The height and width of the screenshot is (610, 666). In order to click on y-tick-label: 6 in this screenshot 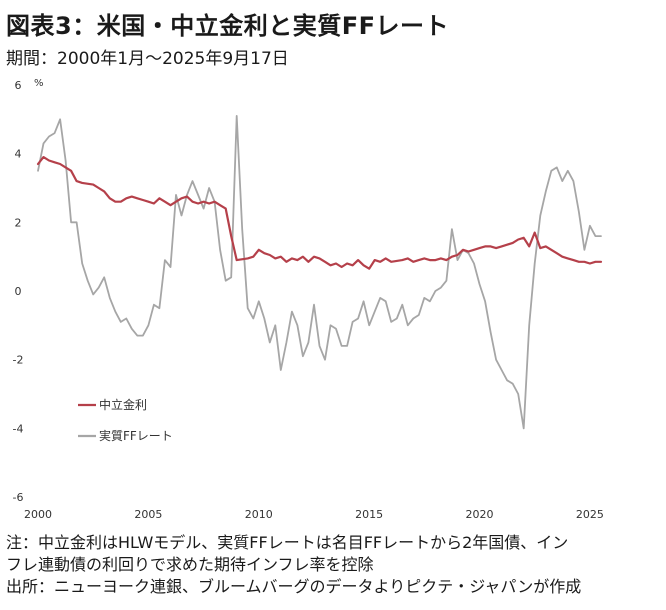, I will do `click(18, 85)`.